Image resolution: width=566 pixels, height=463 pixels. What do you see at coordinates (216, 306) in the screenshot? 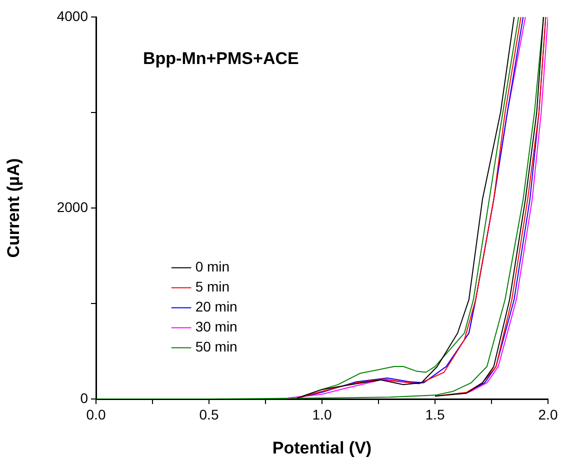
I see `legend-label: 20 min` at bounding box center [216, 306].